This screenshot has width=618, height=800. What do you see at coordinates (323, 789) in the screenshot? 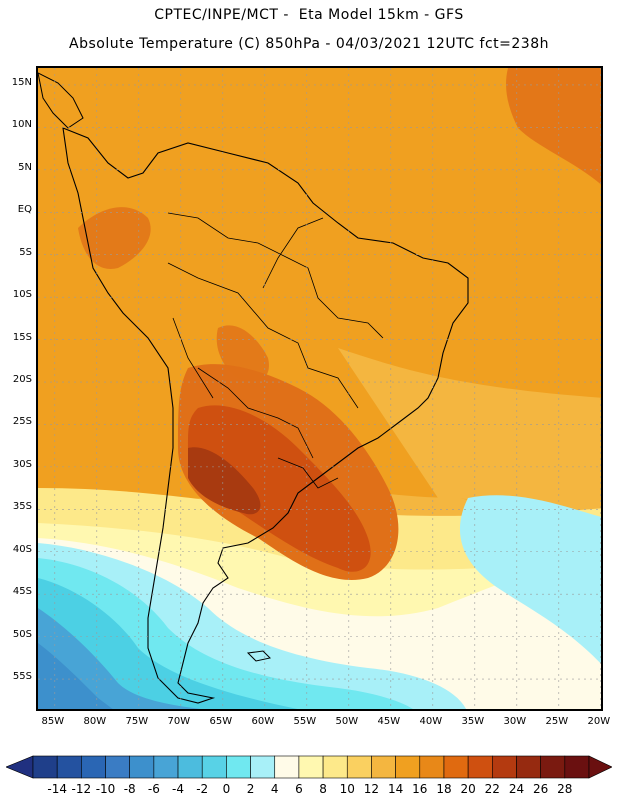
I see `colorbar-label: 8` at bounding box center [323, 789].